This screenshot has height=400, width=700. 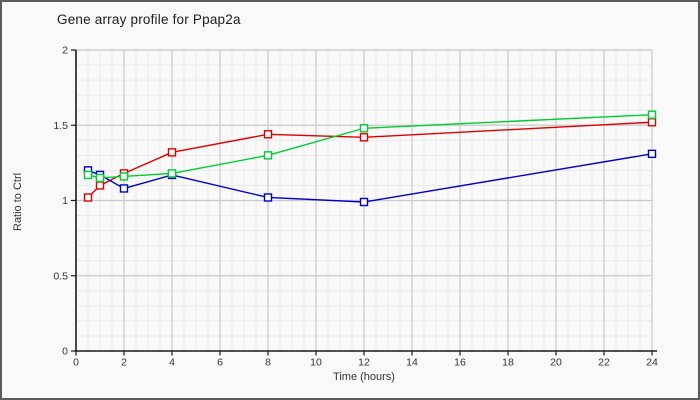 What do you see at coordinates (60, 126) in the screenshot?
I see `y-tick-label: 1.5` at bounding box center [60, 126].